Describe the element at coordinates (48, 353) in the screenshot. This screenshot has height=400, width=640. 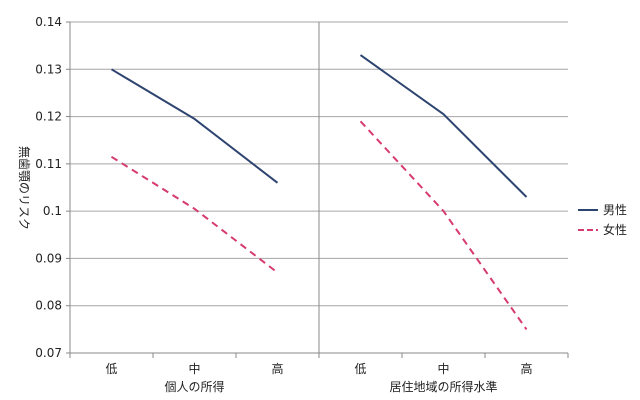
I see `y-tick-label: 0.07` at that location.